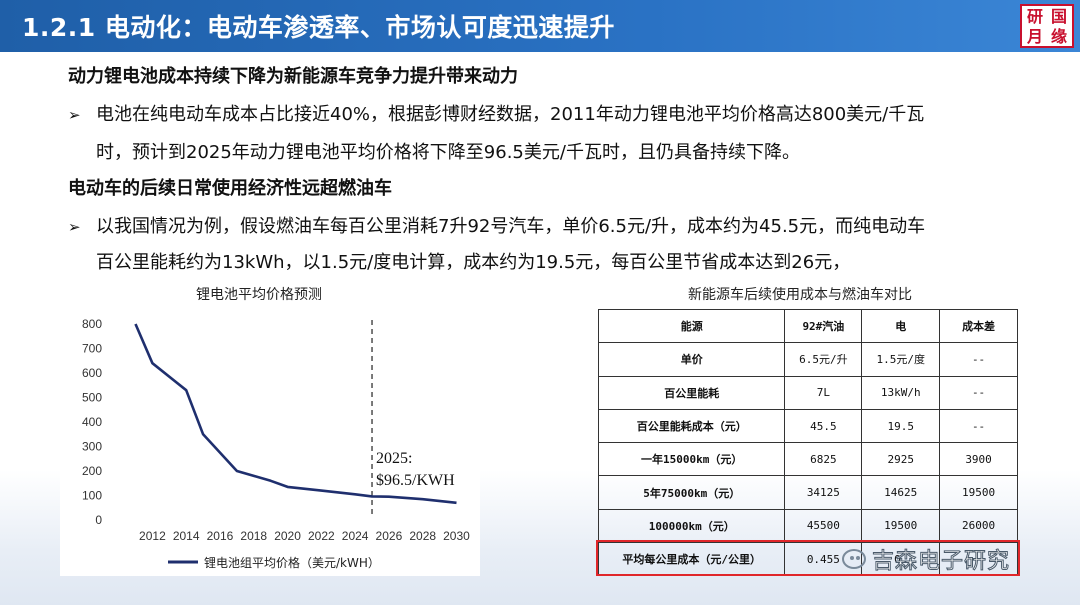 Image resolution: width=1080 pixels, height=605 pixels. I want to click on table-row: 一年15000km（元） 6825 2925 3900, so click(807, 459).